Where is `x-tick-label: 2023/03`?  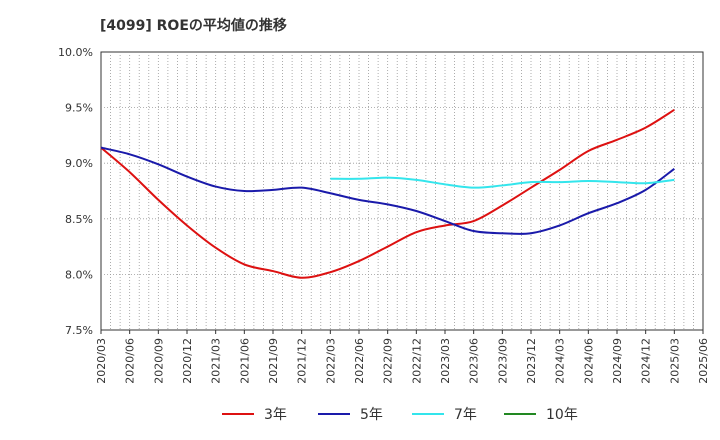 x-tick-label: 2023/03 is located at coordinates (445, 361).